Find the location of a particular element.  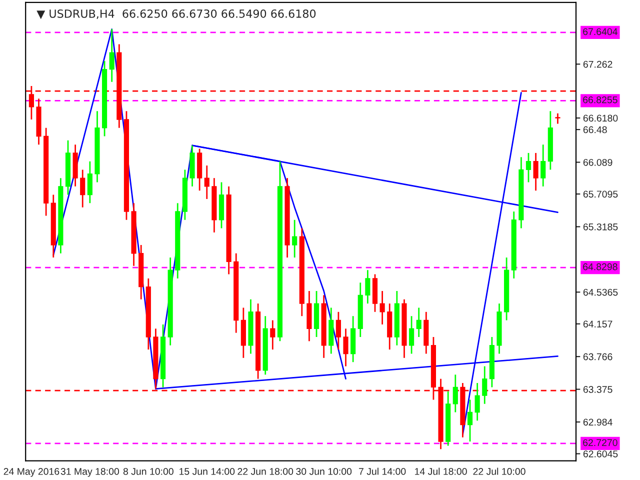

y-tick-label: 66.48 is located at coordinates (595, 130).